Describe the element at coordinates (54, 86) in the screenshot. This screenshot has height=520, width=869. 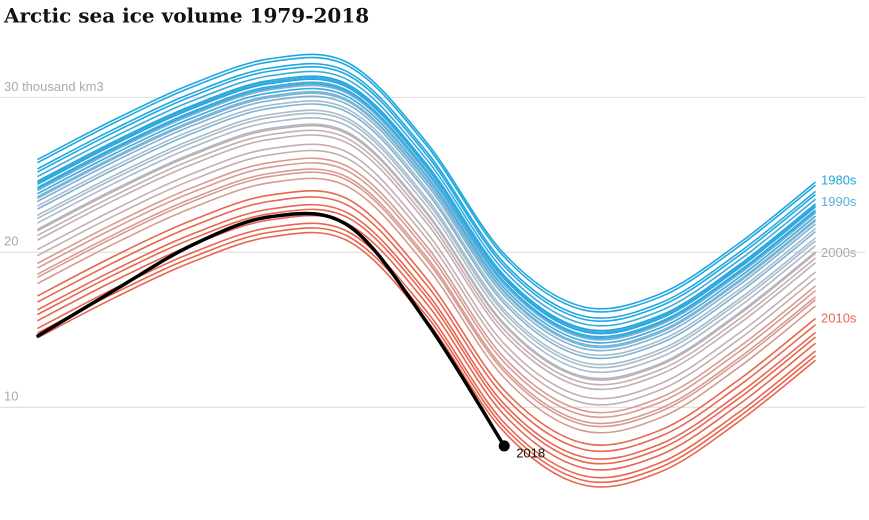
I see `y-tick-label: 30 thousand km3` at that location.